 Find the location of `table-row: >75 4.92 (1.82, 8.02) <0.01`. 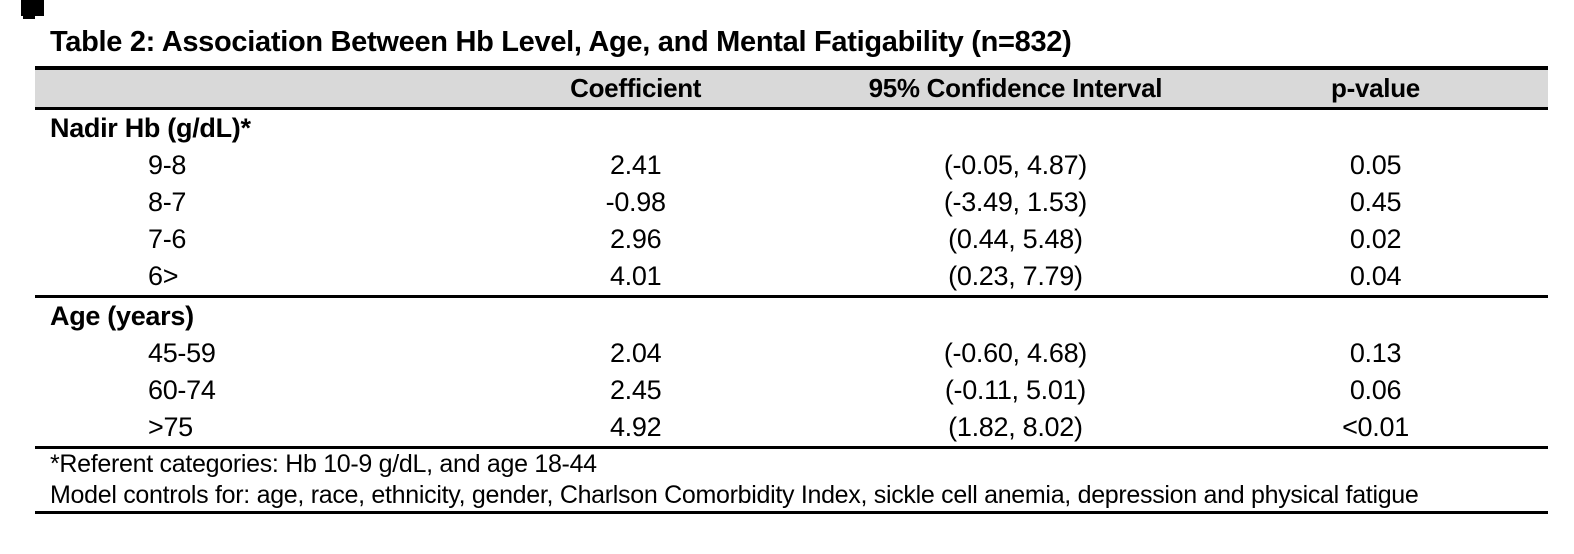

table-row: >75 4.92 (1.82, 8.02) <0.01 is located at coordinates (791, 428).